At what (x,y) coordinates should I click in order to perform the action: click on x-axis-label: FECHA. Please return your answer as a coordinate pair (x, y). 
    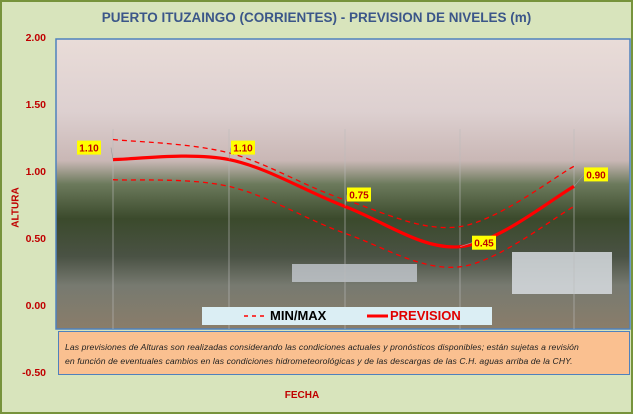
    Looking at the image, I should click on (302, 395).